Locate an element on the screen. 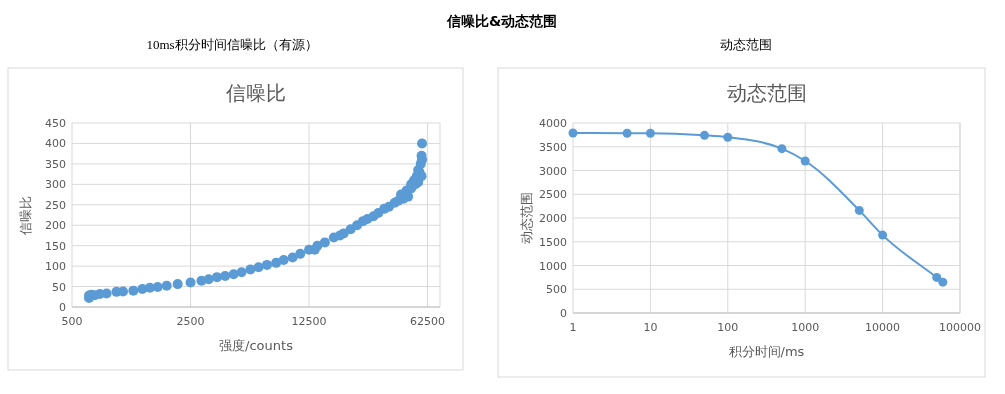 The width and height of the screenshot is (1005, 394). x-axis-title: 强度/counts is located at coordinates (256, 345).